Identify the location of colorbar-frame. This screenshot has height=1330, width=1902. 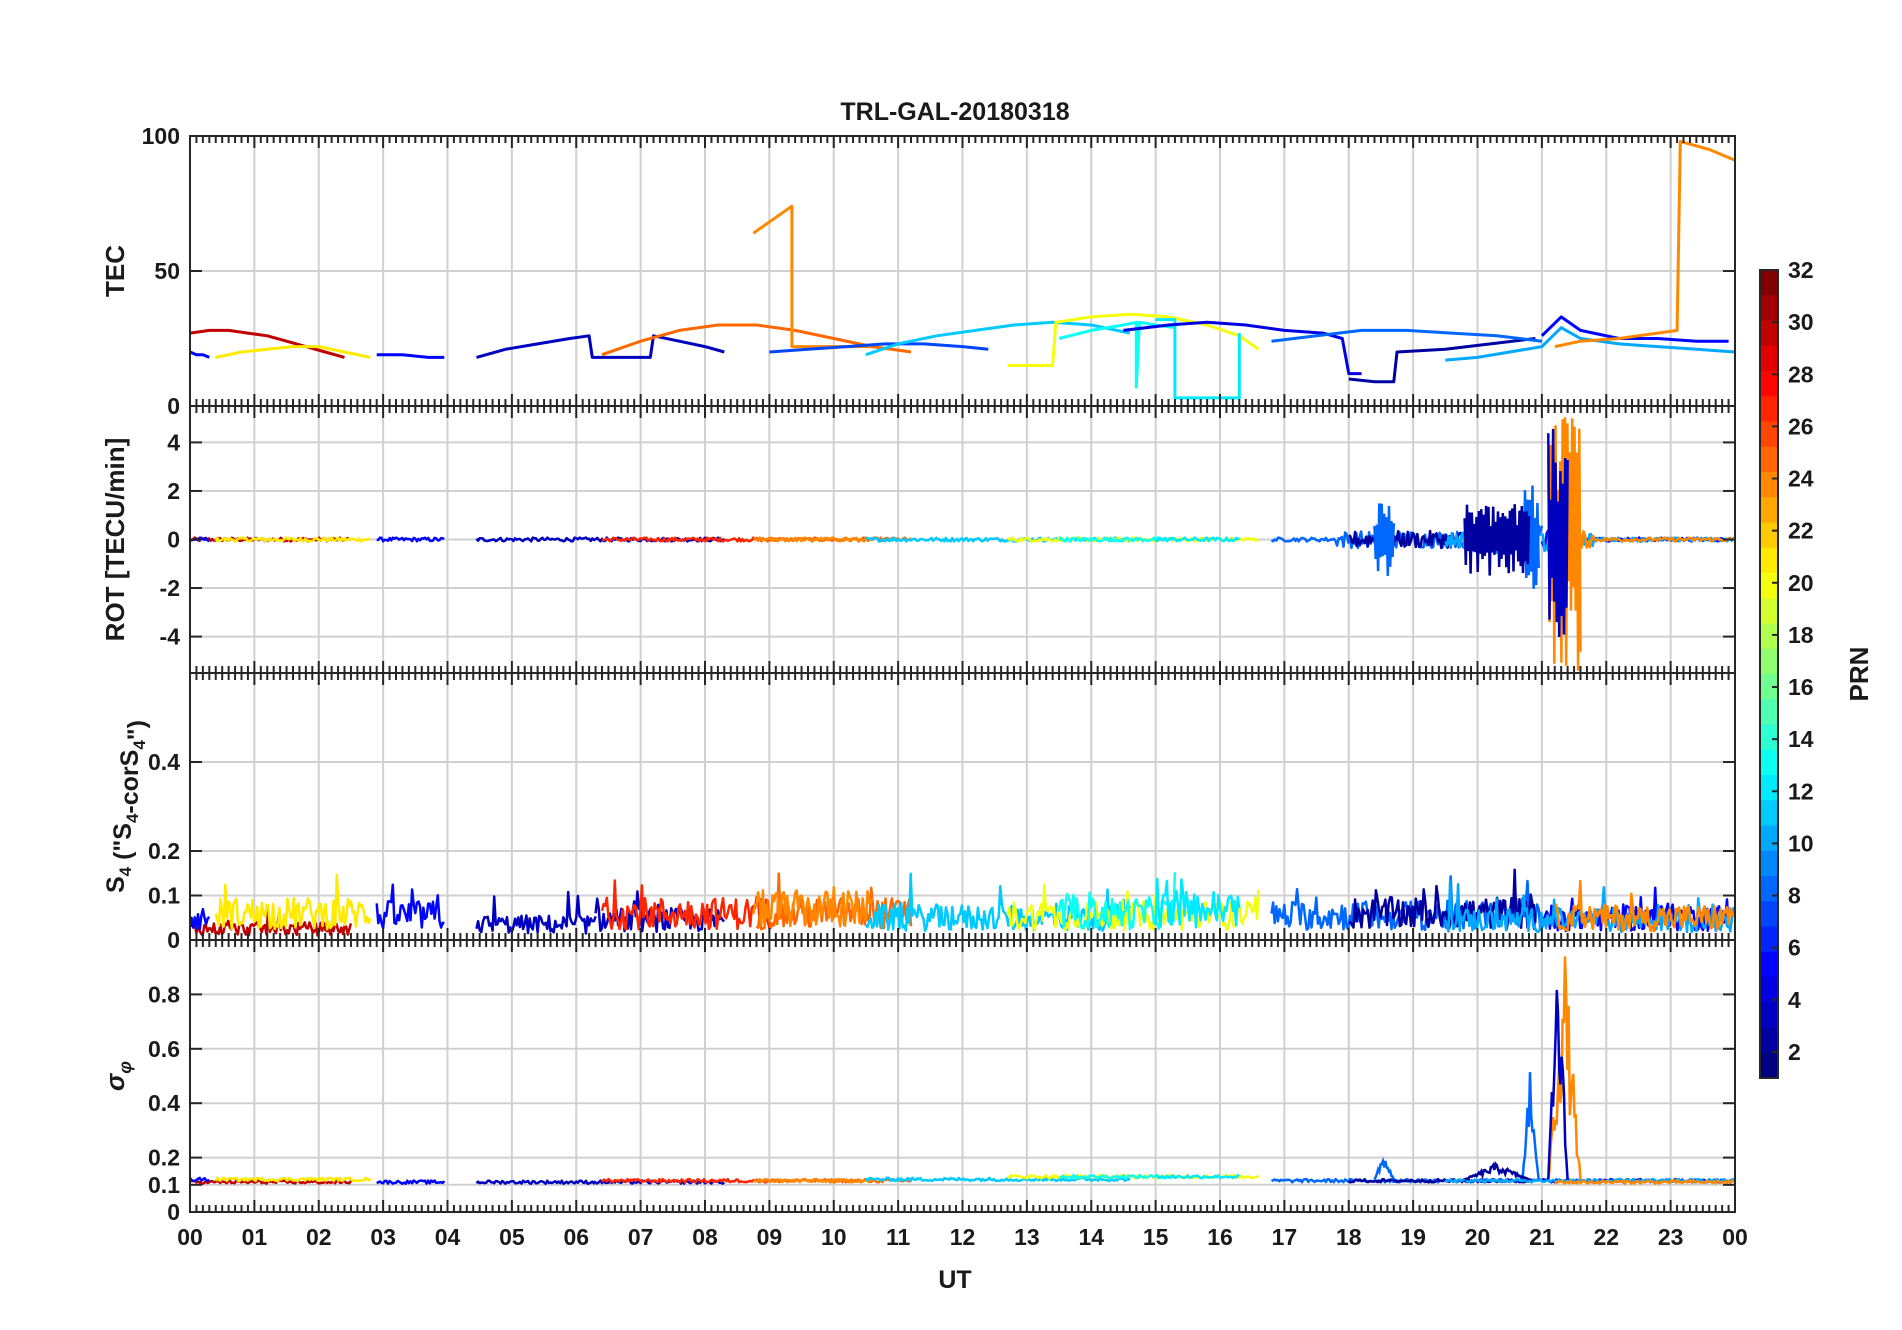
(1769, 674).